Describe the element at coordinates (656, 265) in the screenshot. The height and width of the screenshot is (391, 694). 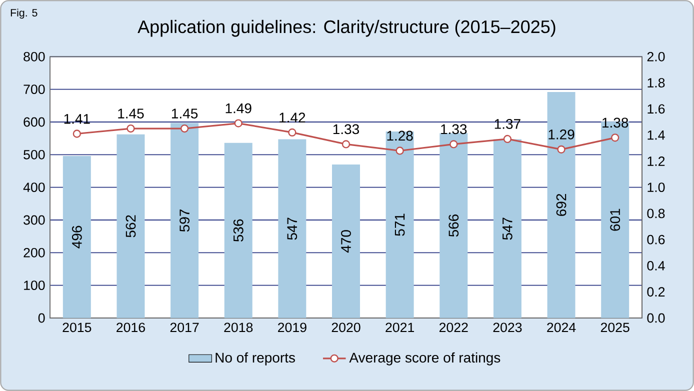
I see `y2-tick-label: 0.4` at that location.